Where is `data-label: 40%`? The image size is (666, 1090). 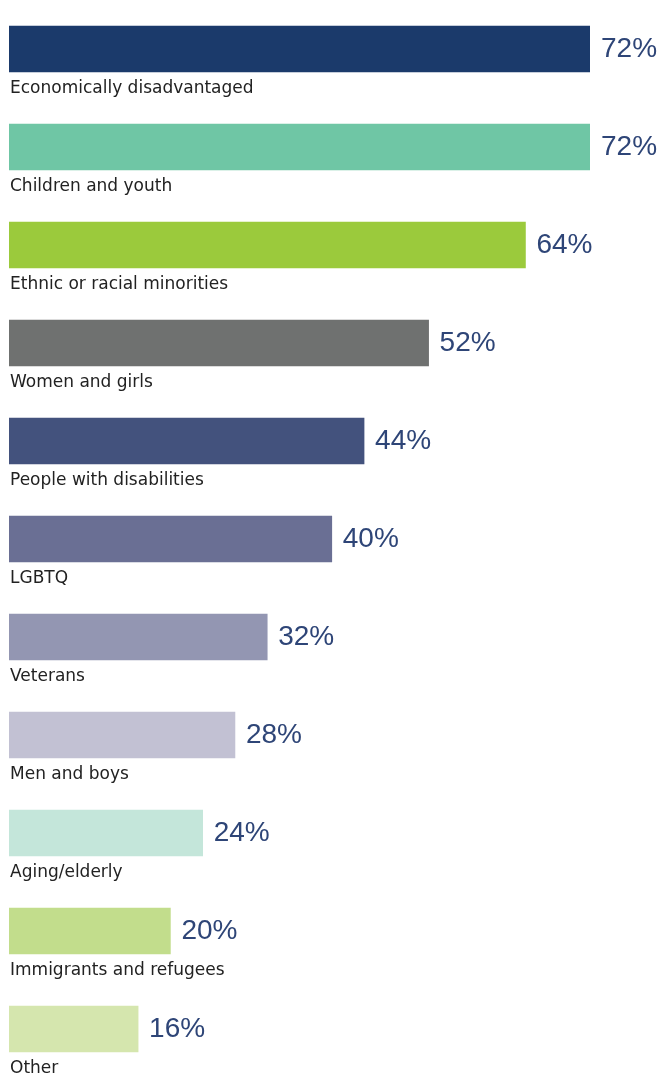
data-label: 40% is located at coordinates (370, 537).